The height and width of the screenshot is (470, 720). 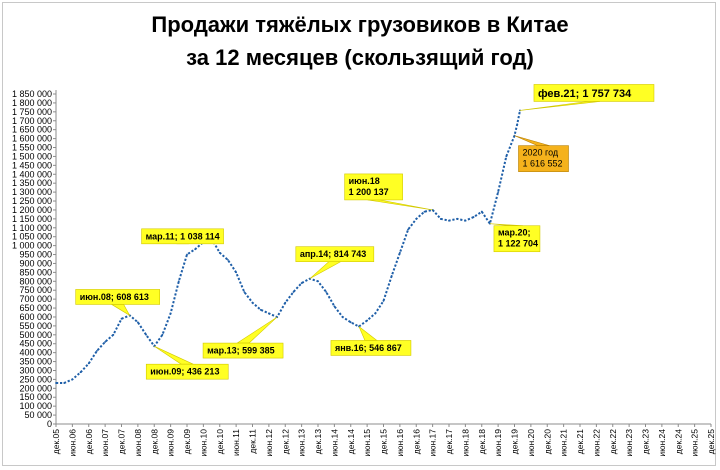 I want to click on callout-label-line: 1 616 552, so click(x=543, y=164).